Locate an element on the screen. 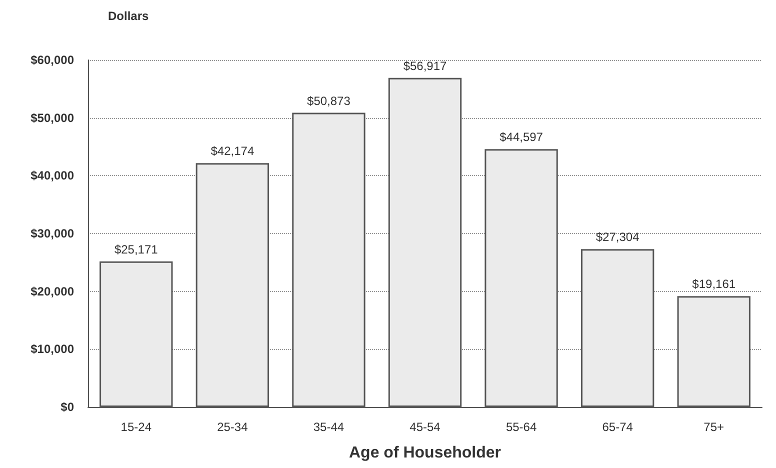 This screenshot has height=468, width=776. y-tick-label: $10,000 is located at coordinates (52, 349).